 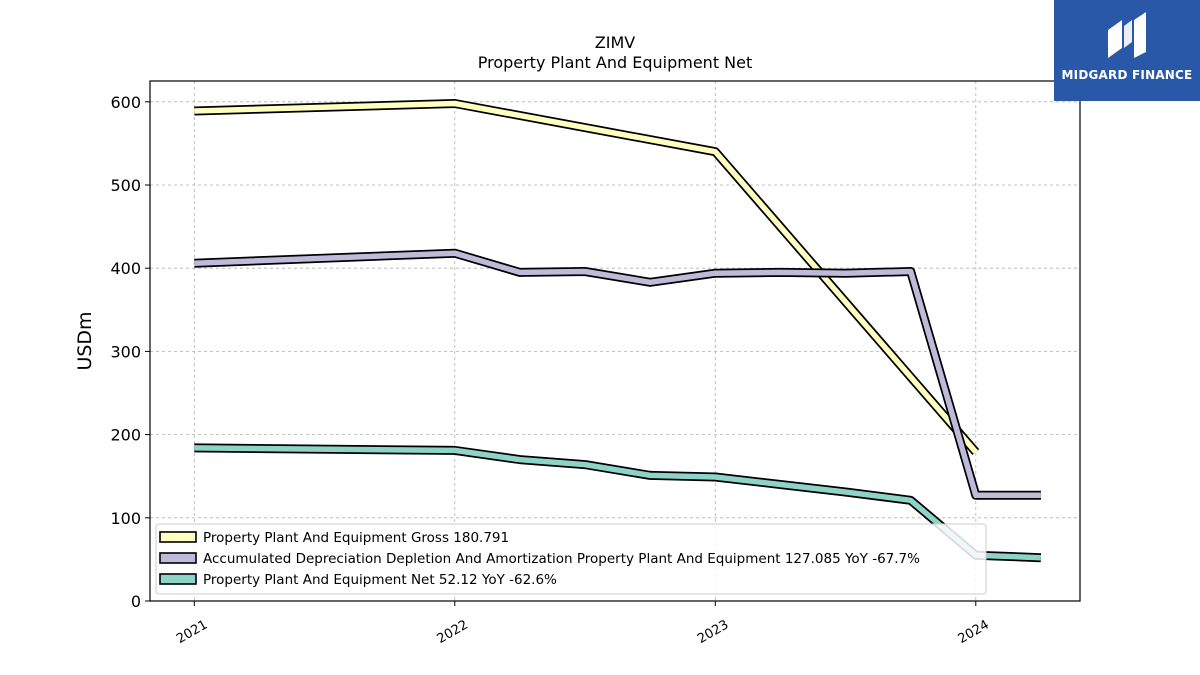 I want to click on y-tick-label: 200, so click(x=125, y=435).